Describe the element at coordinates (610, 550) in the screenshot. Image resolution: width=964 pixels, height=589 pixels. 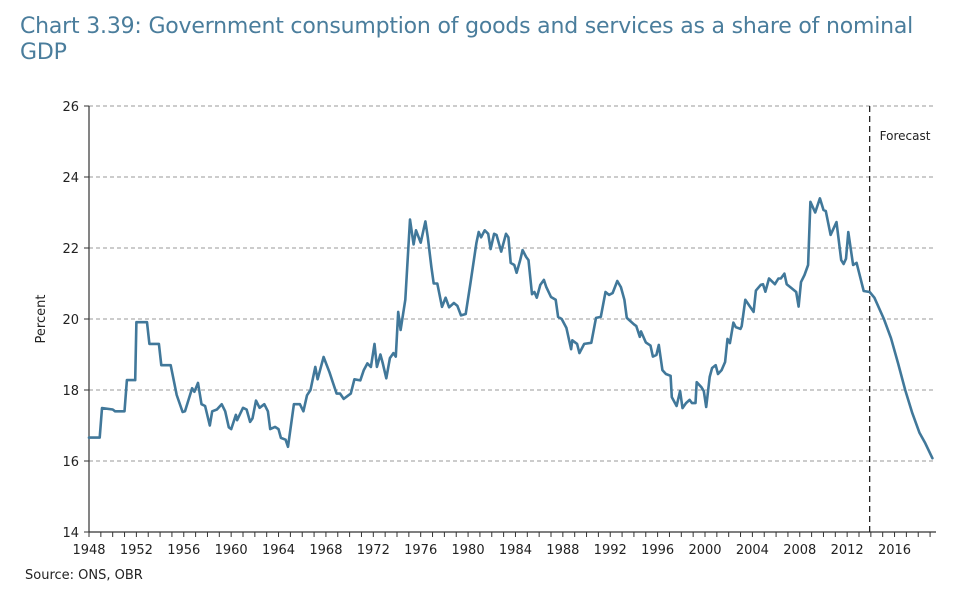
I see `x-tick-label: 1992` at that location.